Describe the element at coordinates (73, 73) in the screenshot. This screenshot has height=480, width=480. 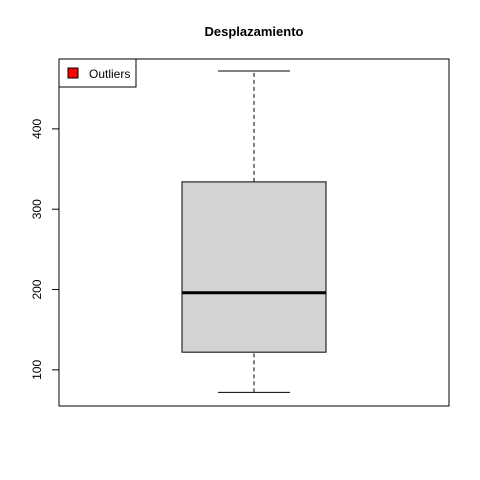
I see `legend-swatch` at that location.